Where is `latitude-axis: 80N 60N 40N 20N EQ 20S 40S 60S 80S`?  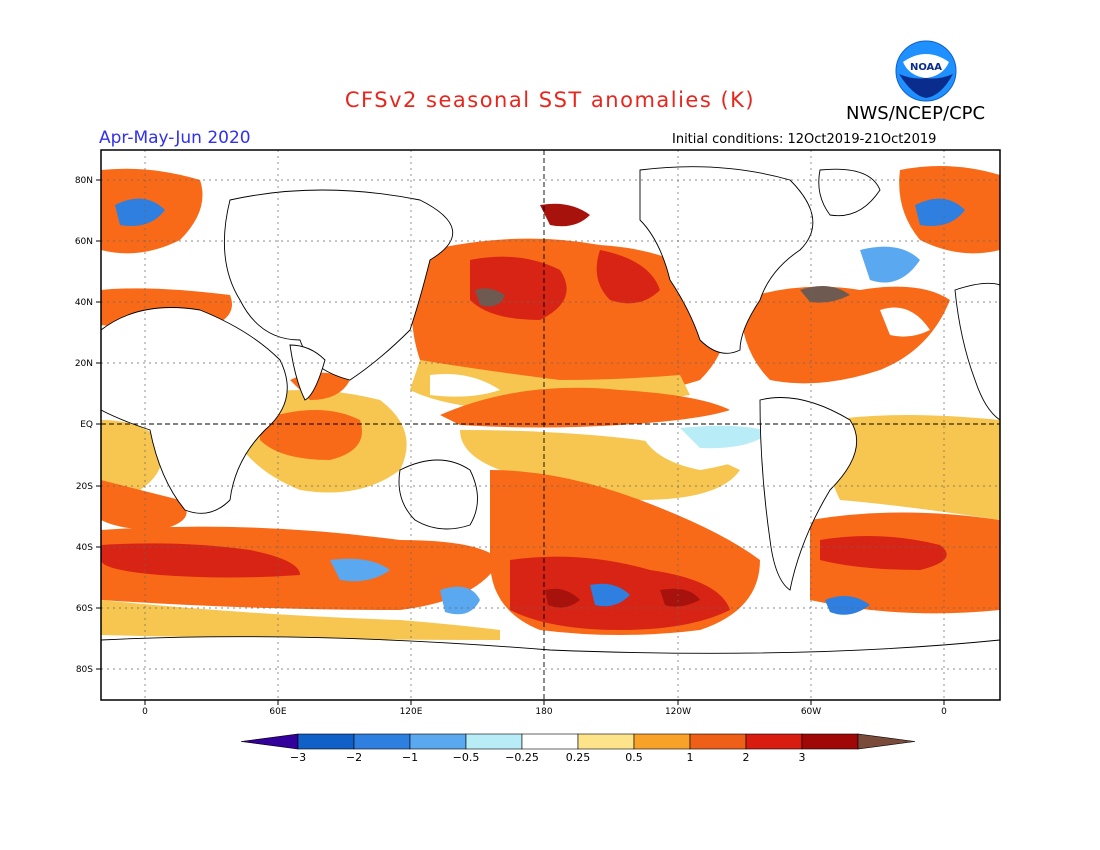 latitude-axis: 80N 60N 40N 20N EQ 20S 40S 60S 80S is located at coordinates (88, 425).